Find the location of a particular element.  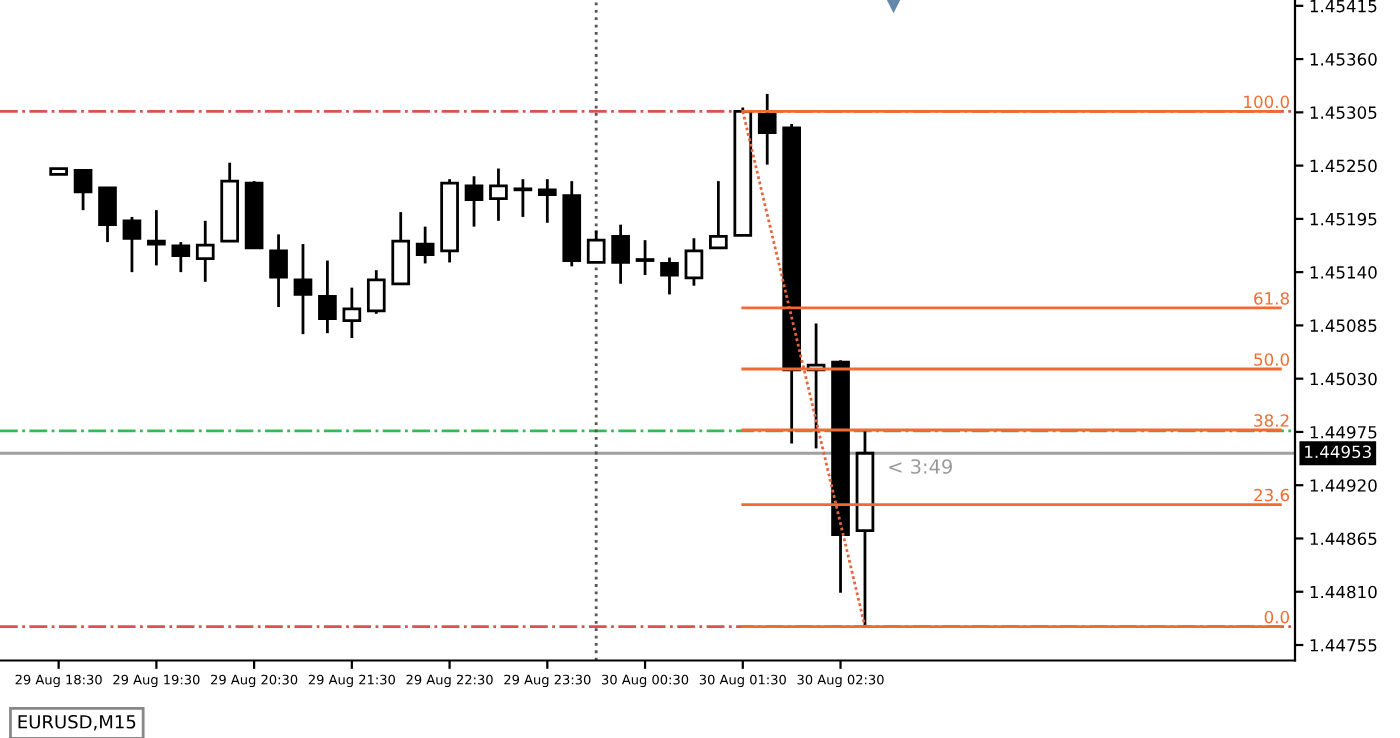

y-tick-label: 1.44755 is located at coordinates (1343, 645).